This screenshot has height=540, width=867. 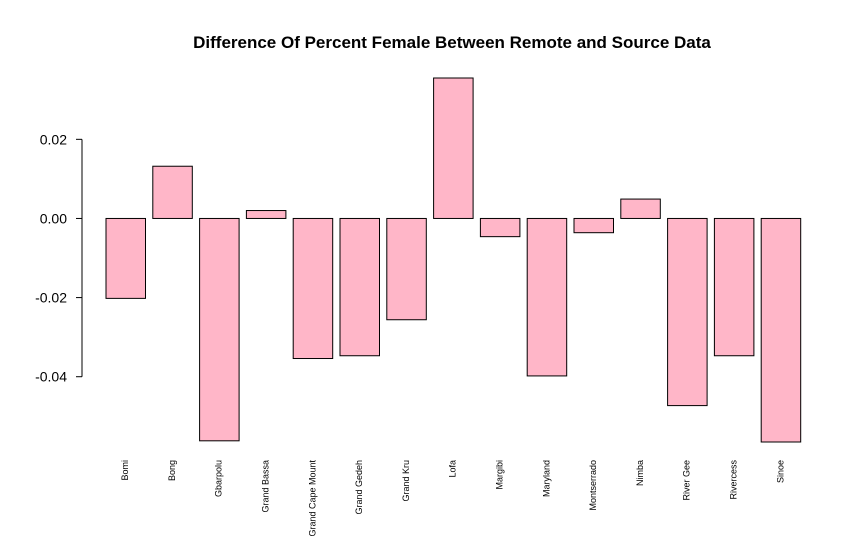 What do you see at coordinates (53, 139) in the screenshot?
I see `y-tick-label: 0.02` at bounding box center [53, 139].